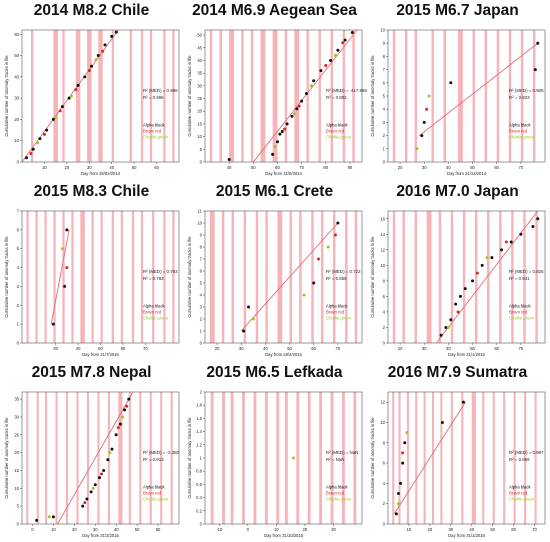  I want to click on y-tick-label: 1, so click(384, 148).